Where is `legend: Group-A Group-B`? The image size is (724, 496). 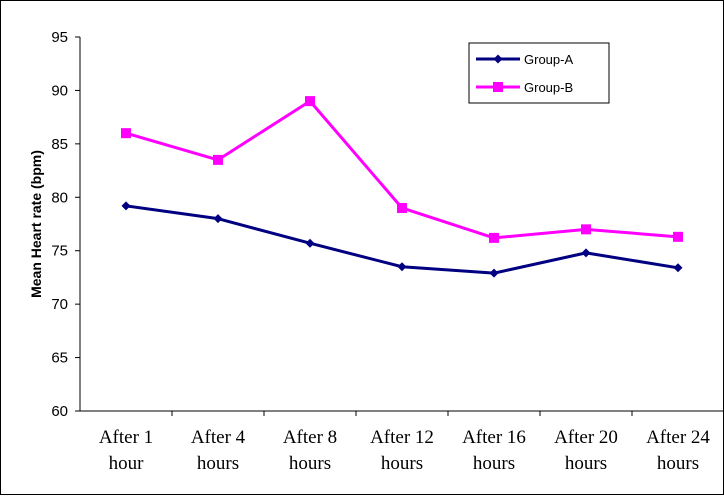
legend: Group-A Group-B is located at coordinates (539, 73).